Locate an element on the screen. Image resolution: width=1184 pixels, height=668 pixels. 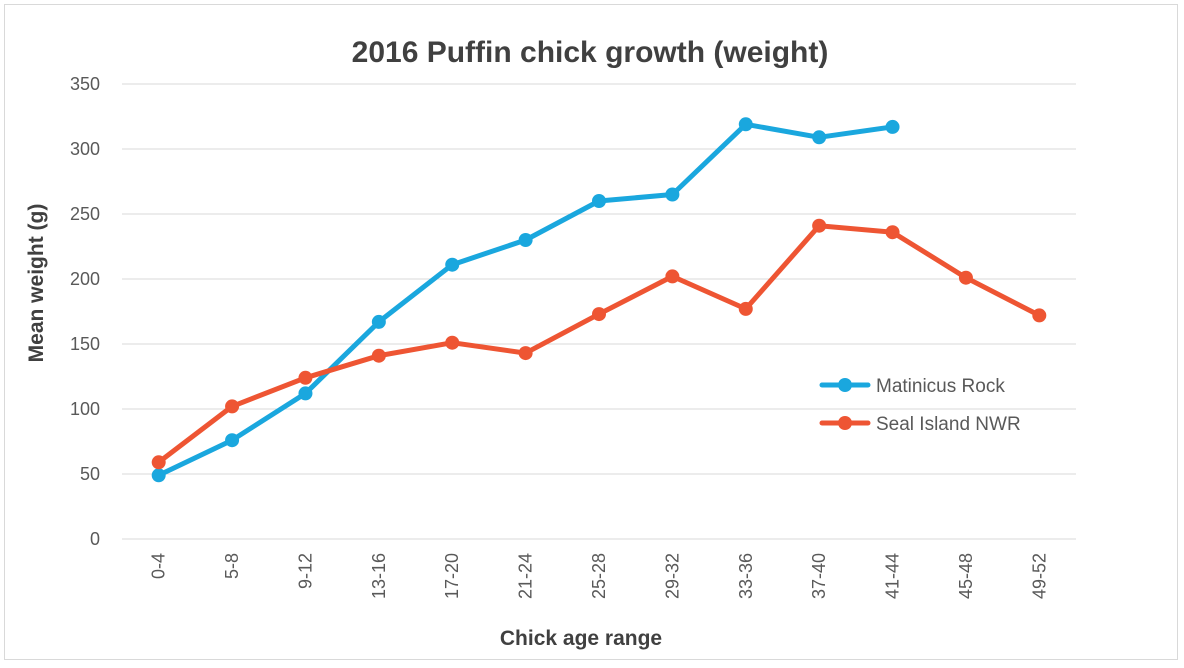
legend-label: Matinicus Rock is located at coordinates (940, 386).